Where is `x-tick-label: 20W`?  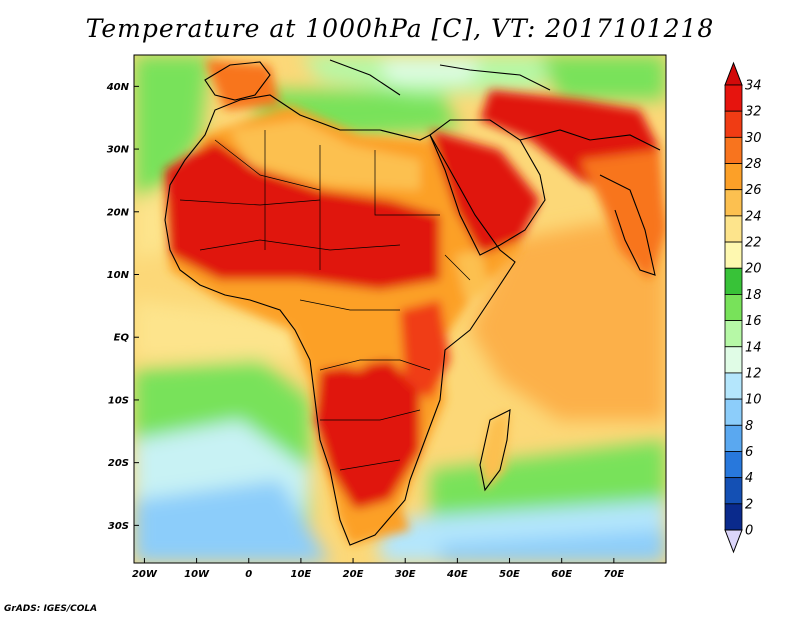
x-tick-label: 20W is located at coordinates (145, 574).